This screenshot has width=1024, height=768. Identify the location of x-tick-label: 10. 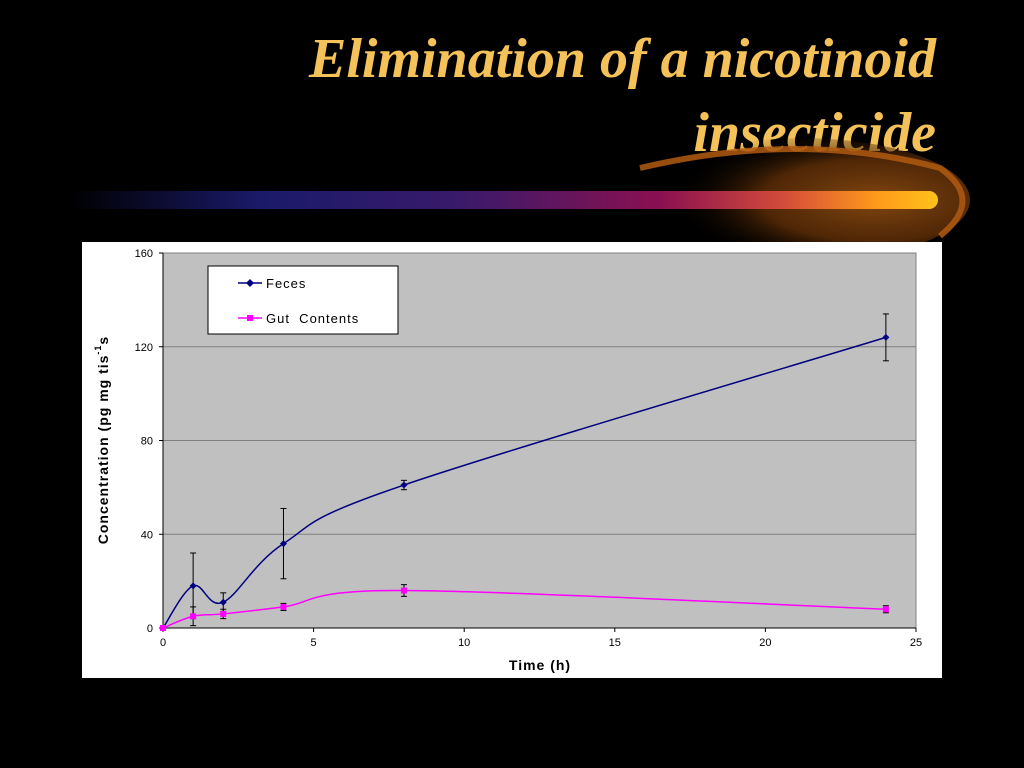
(464, 643).